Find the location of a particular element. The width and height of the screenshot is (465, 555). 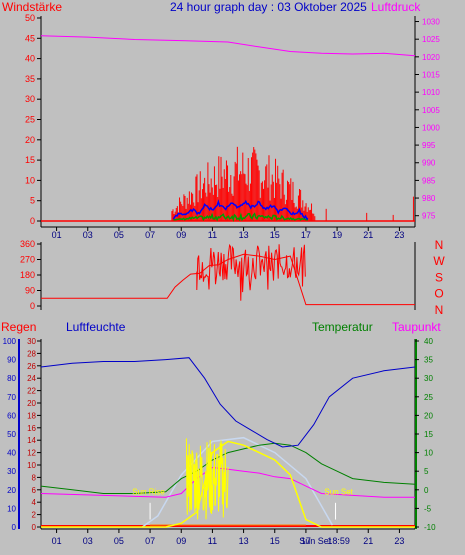

wind-tick-label: 20 is located at coordinates (30, 140).